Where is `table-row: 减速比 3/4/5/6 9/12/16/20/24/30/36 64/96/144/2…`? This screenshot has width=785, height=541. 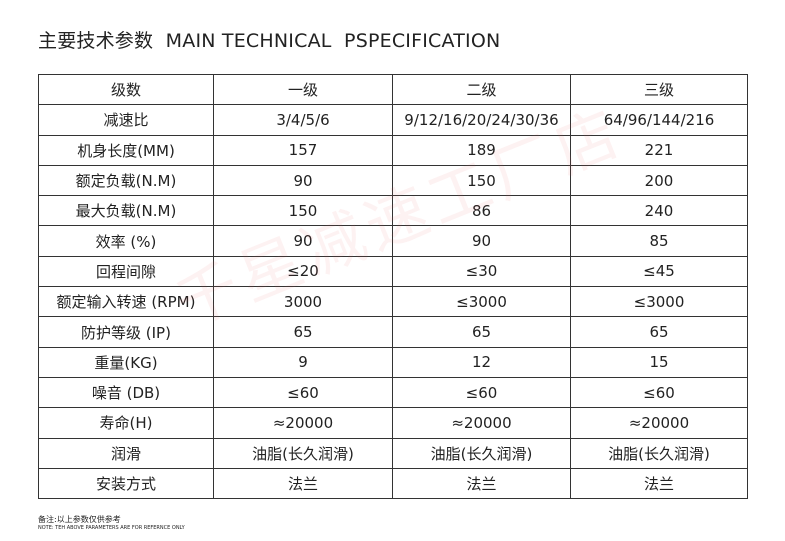 table-row: 减速比 3/4/5/6 9/12/16/20/24/30/36 64/96/144/2… is located at coordinates (393, 120).